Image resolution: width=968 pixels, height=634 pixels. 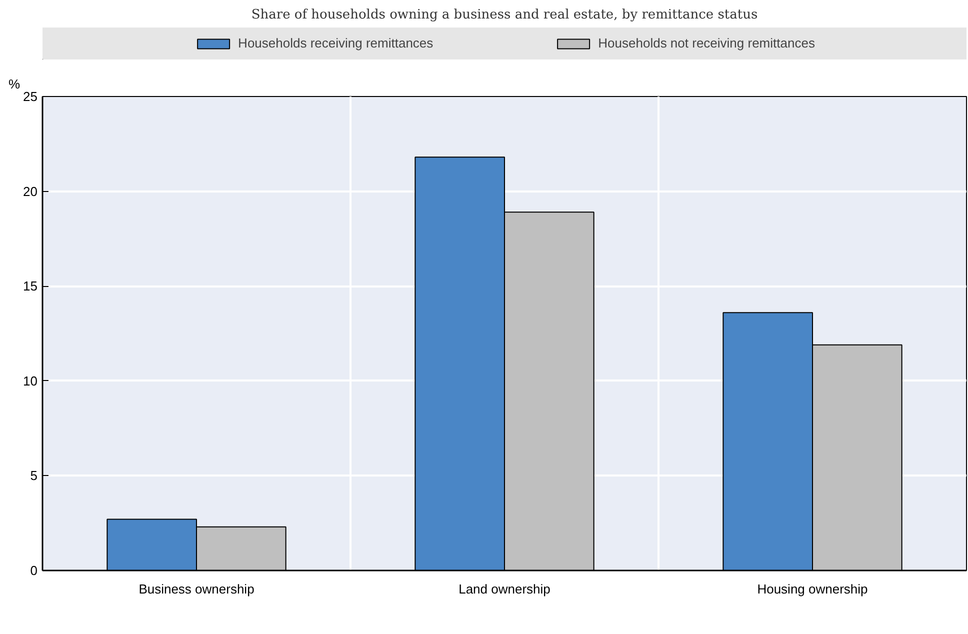 I want to click on x-tick-label: Business ownership, so click(x=196, y=589).